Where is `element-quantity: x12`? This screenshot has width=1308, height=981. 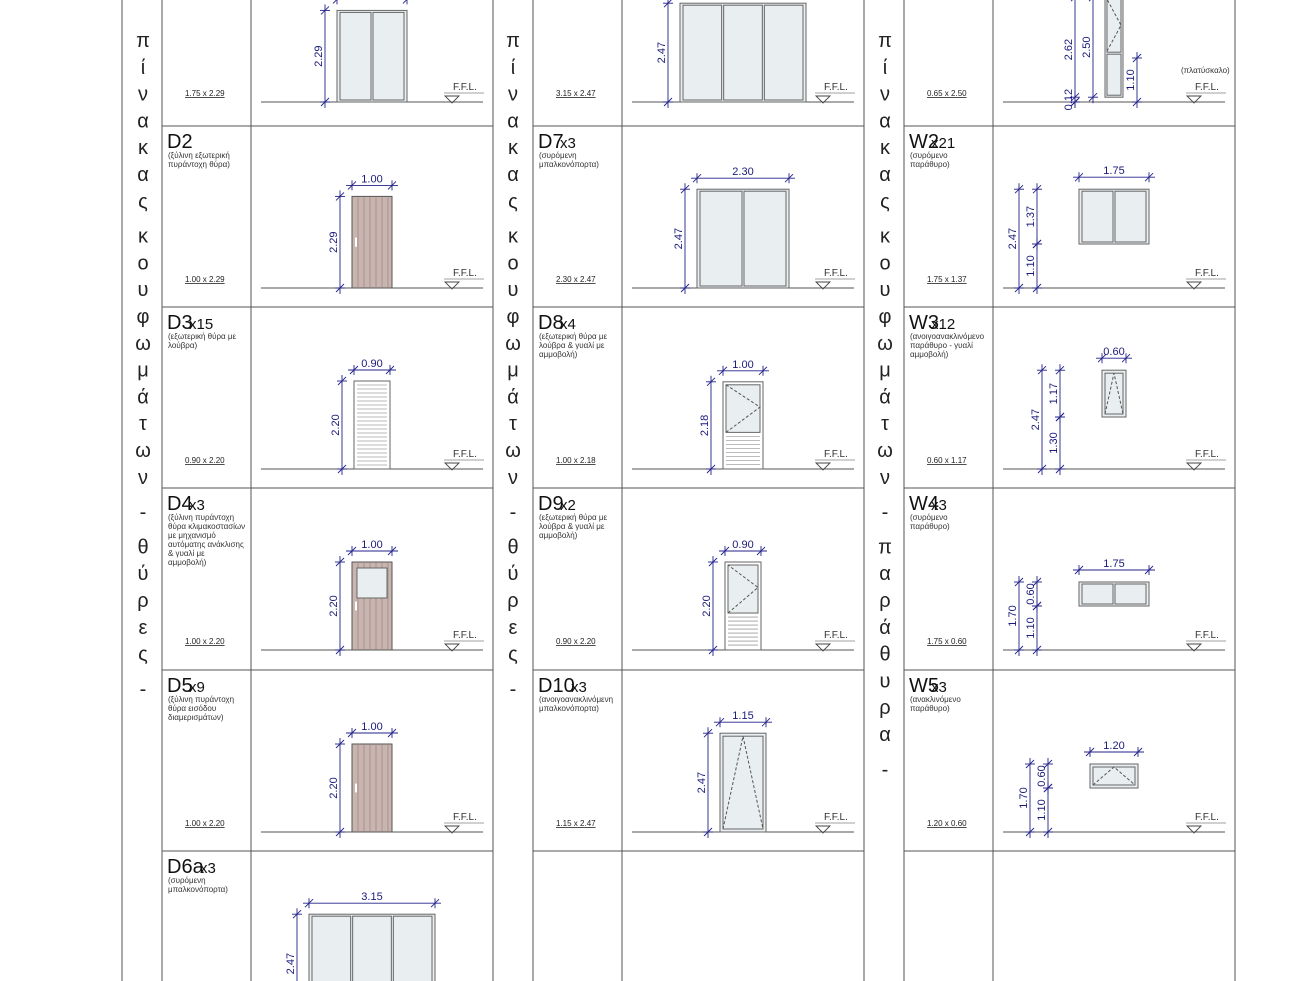 element-quantity: x12 is located at coordinates (943, 324).